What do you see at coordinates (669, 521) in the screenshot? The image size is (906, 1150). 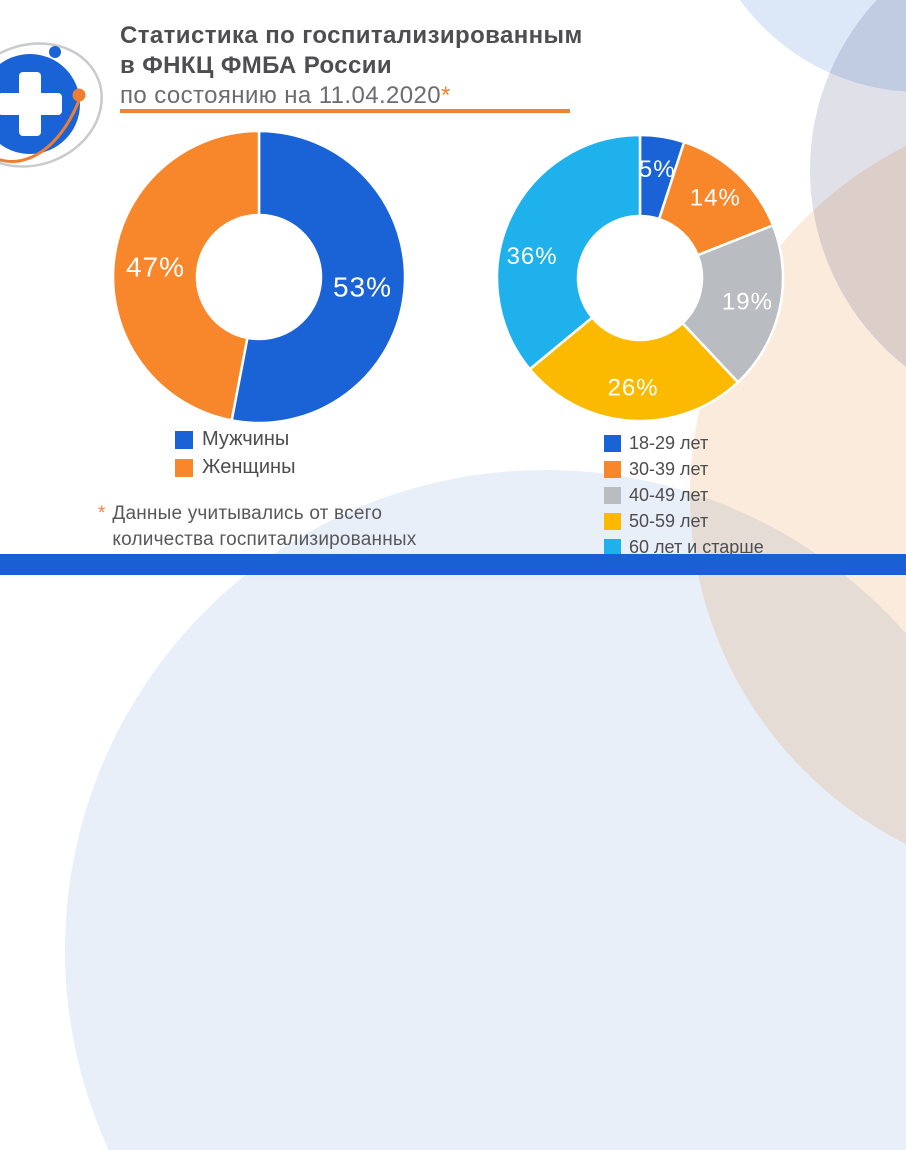 I see `legend-label: 50-59 лет` at bounding box center [669, 521].